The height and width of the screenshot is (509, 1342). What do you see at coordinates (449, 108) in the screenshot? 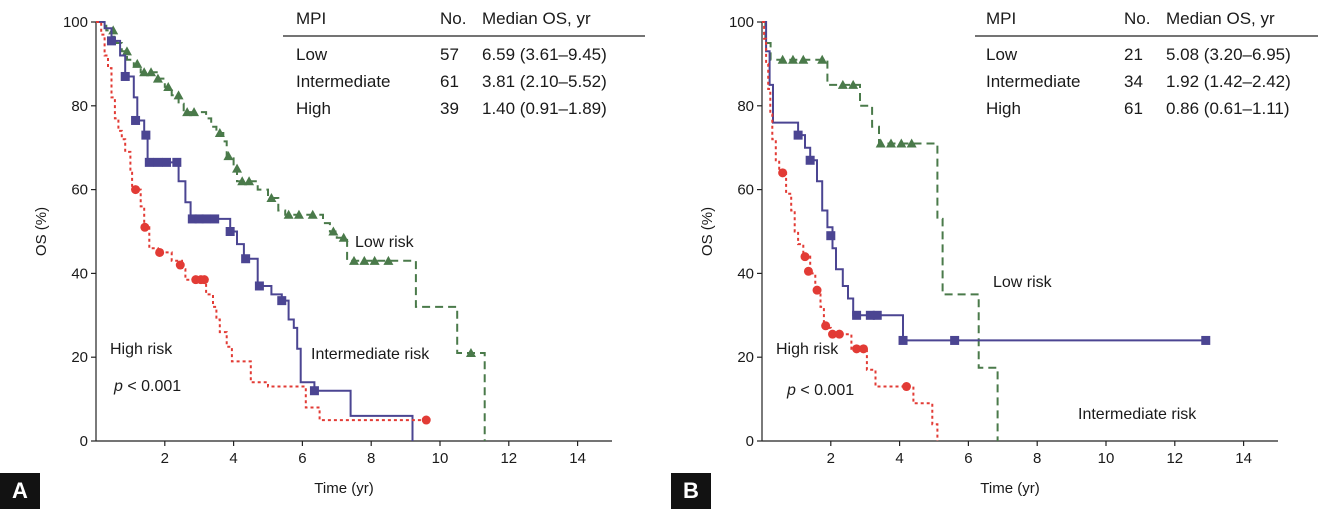
I see `table-cell-no: 39` at bounding box center [449, 108].